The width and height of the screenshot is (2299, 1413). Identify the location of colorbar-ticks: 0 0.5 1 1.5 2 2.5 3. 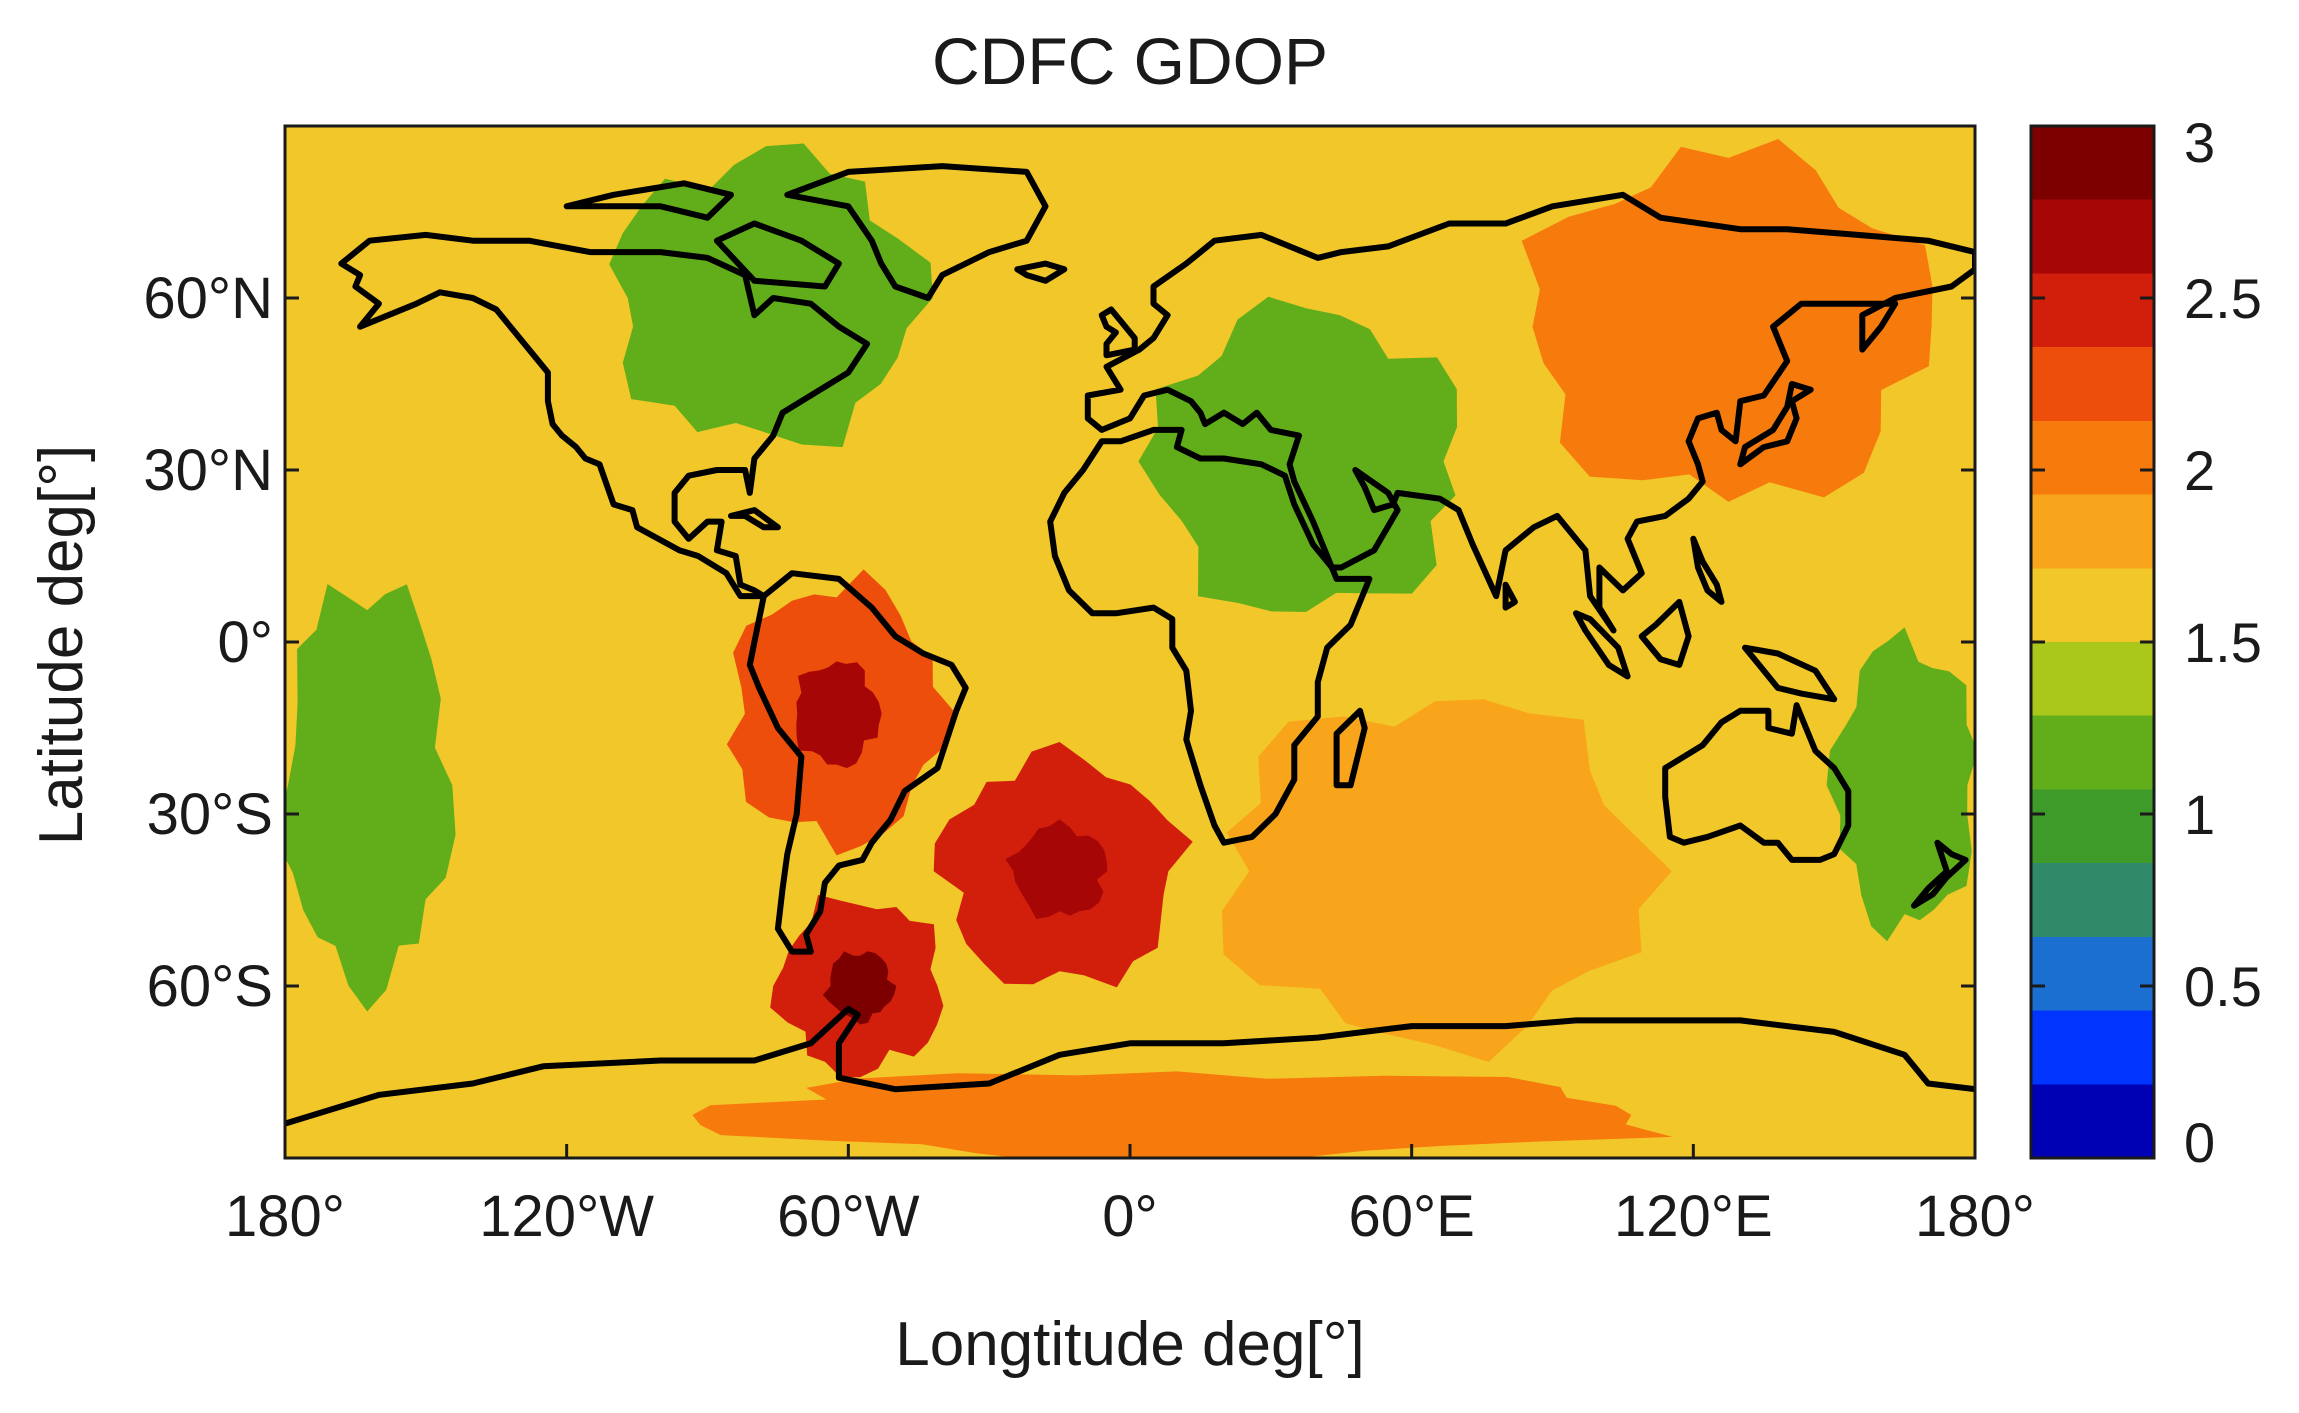
(2146, 642).